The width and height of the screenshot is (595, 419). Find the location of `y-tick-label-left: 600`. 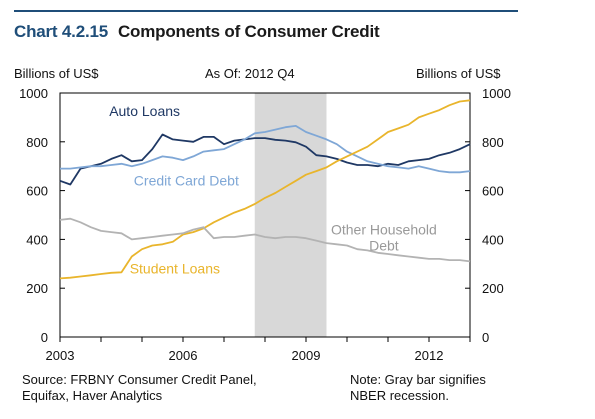

y-tick-label-left: 600 is located at coordinates (37, 191).